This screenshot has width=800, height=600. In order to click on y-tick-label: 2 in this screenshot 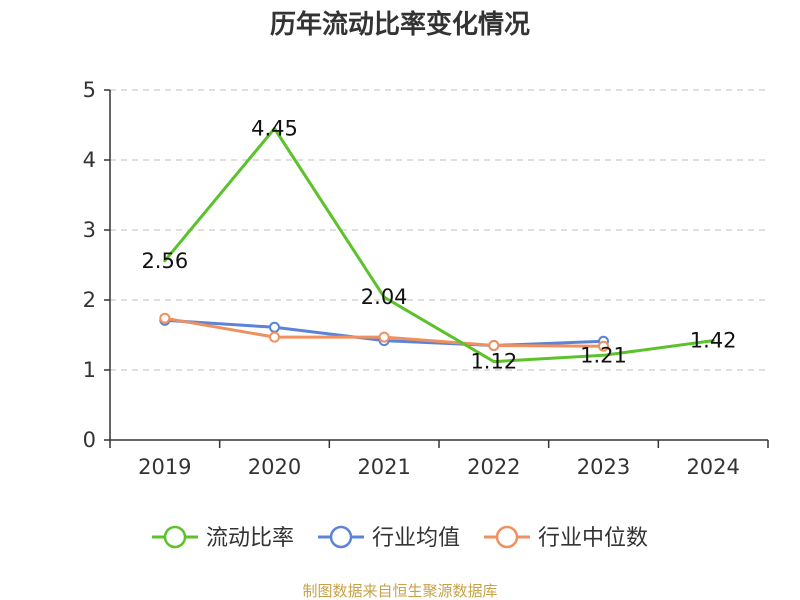, I will do `click(89, 300)`.